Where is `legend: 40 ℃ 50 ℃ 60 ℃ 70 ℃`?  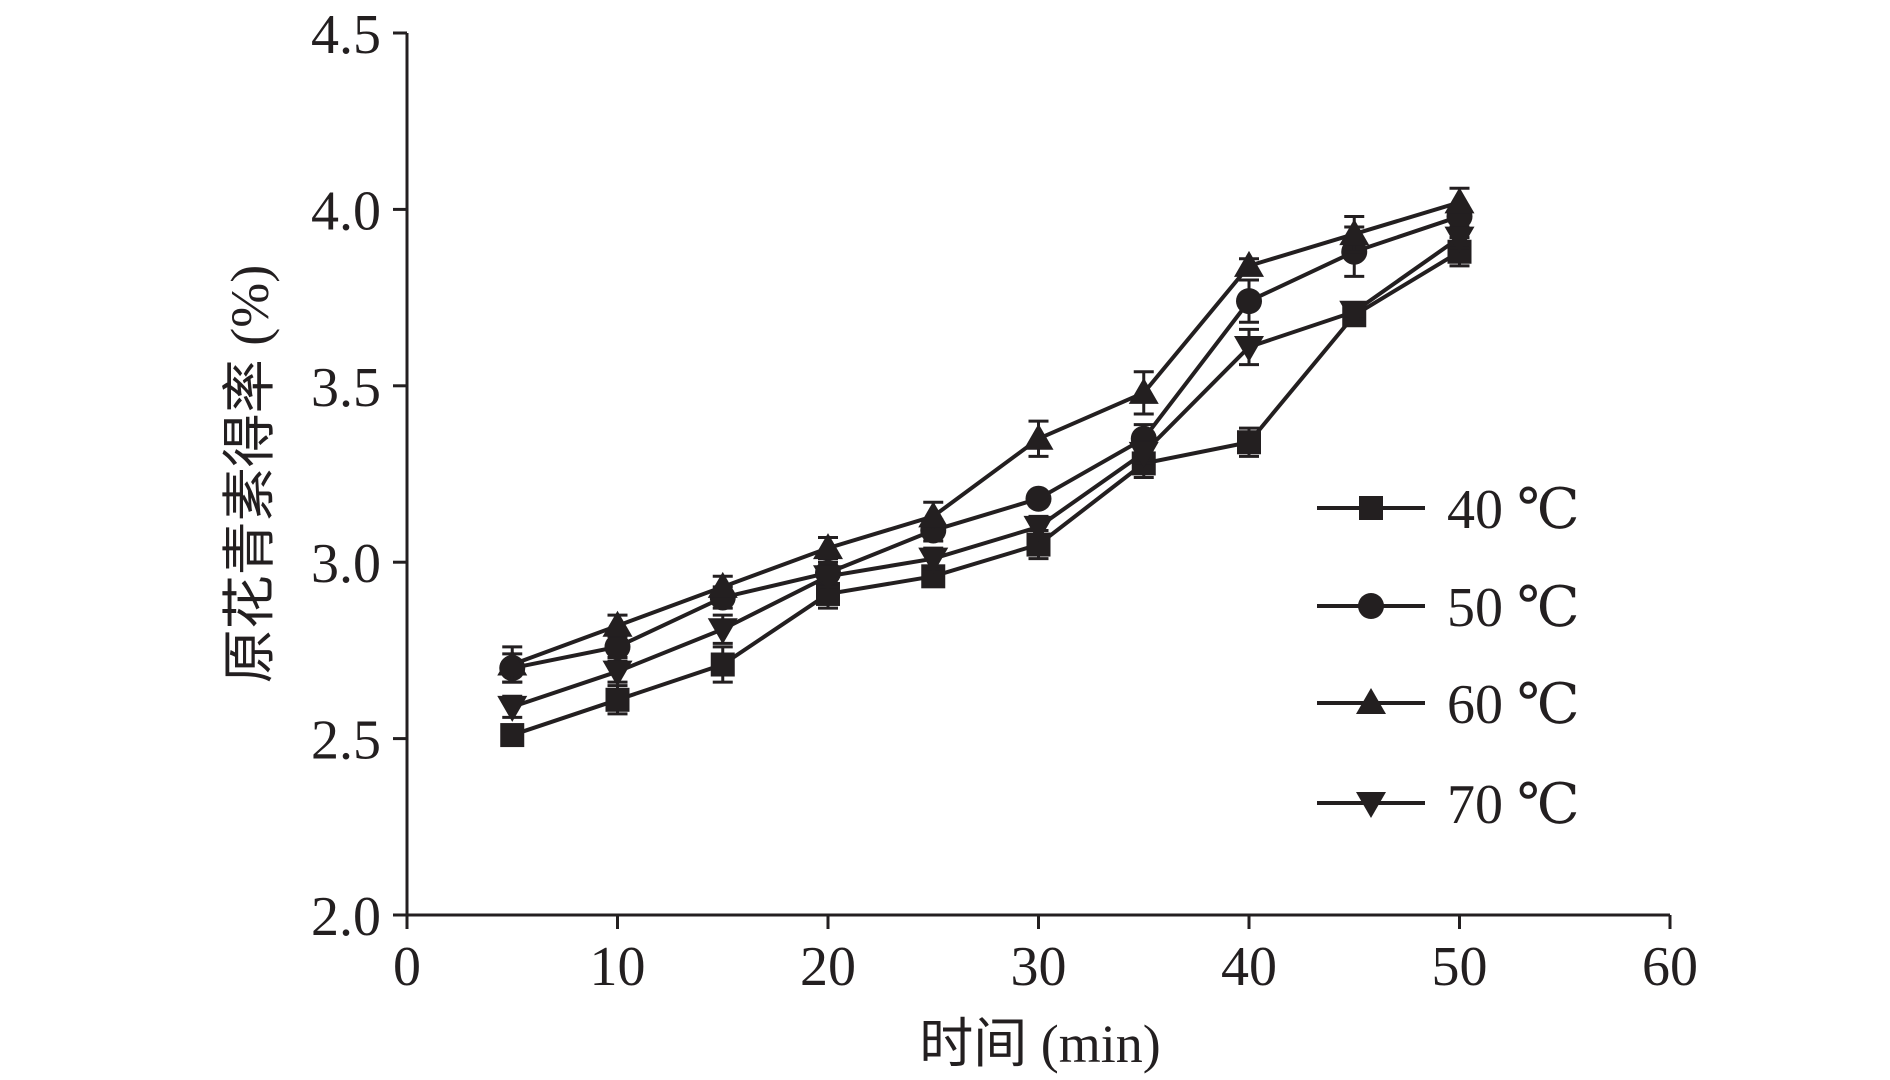
legend: 40 ℃ 50 ℃ 60 ℃ 70 ℃ is located at coordinates (1448, 657).